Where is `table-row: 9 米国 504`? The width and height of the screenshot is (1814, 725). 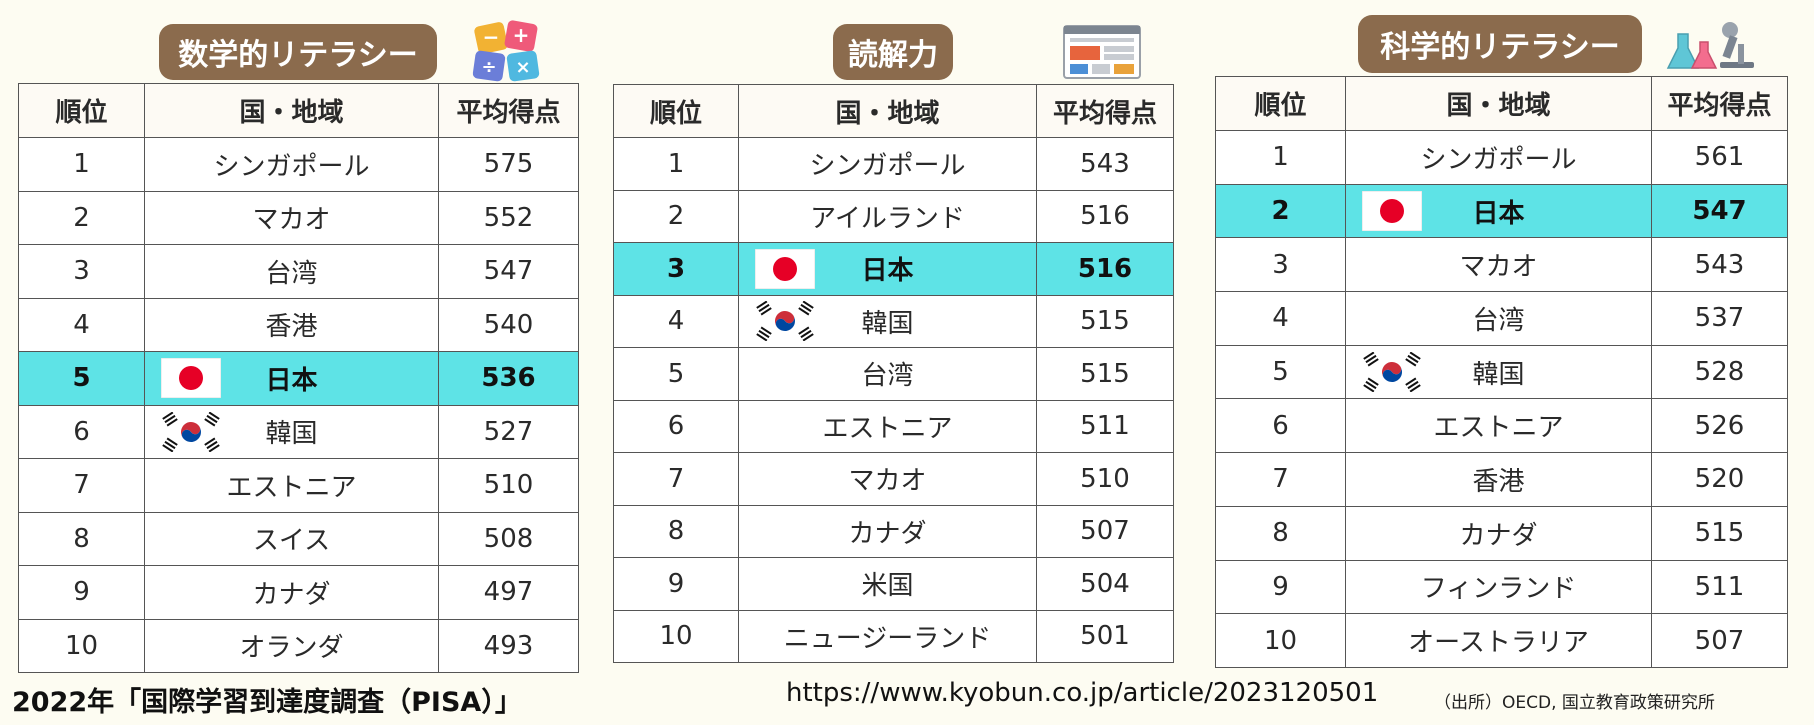
table-row: 9 米国 504 is located at coordinates (893, 584).